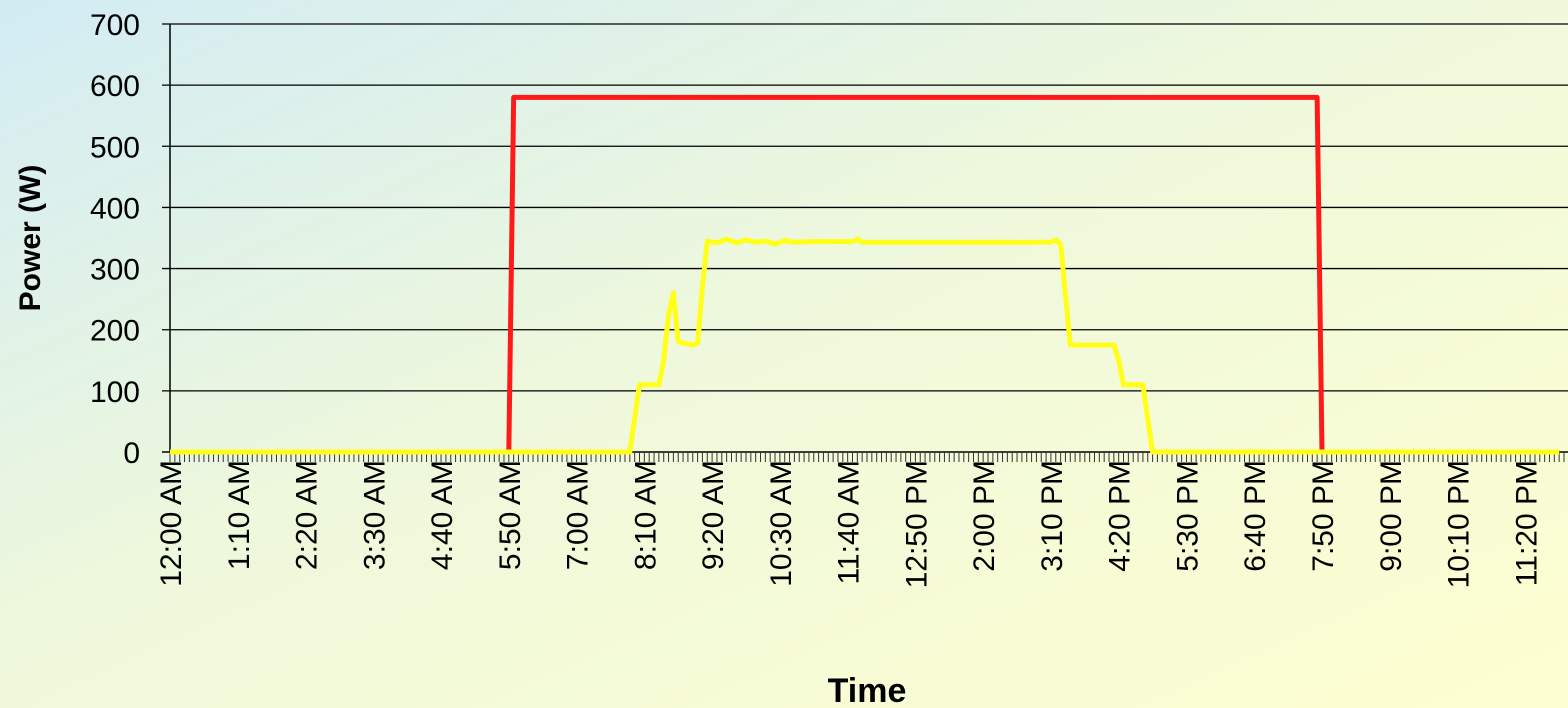 This screenshot has height=708, width=1568. I want to click on x-tick-label: 11:20 PM, so click(1526, 523).